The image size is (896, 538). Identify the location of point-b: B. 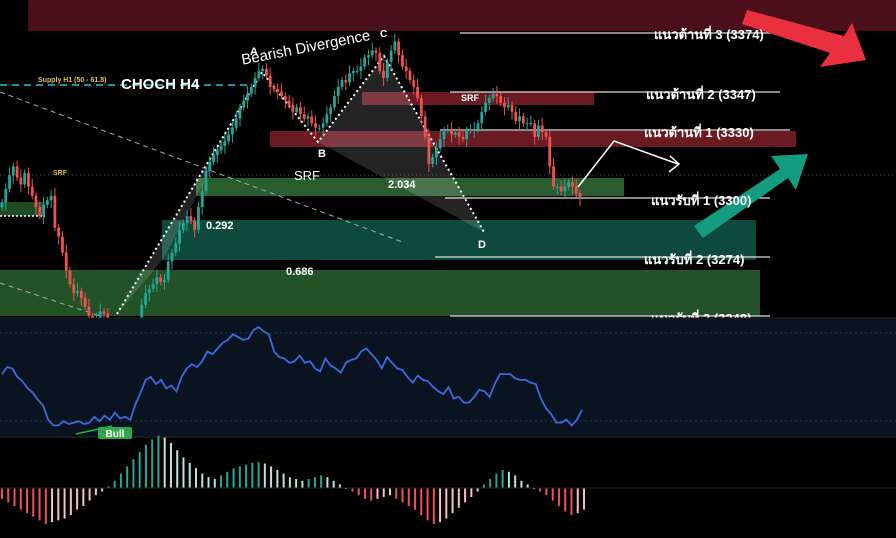
(322, 154).